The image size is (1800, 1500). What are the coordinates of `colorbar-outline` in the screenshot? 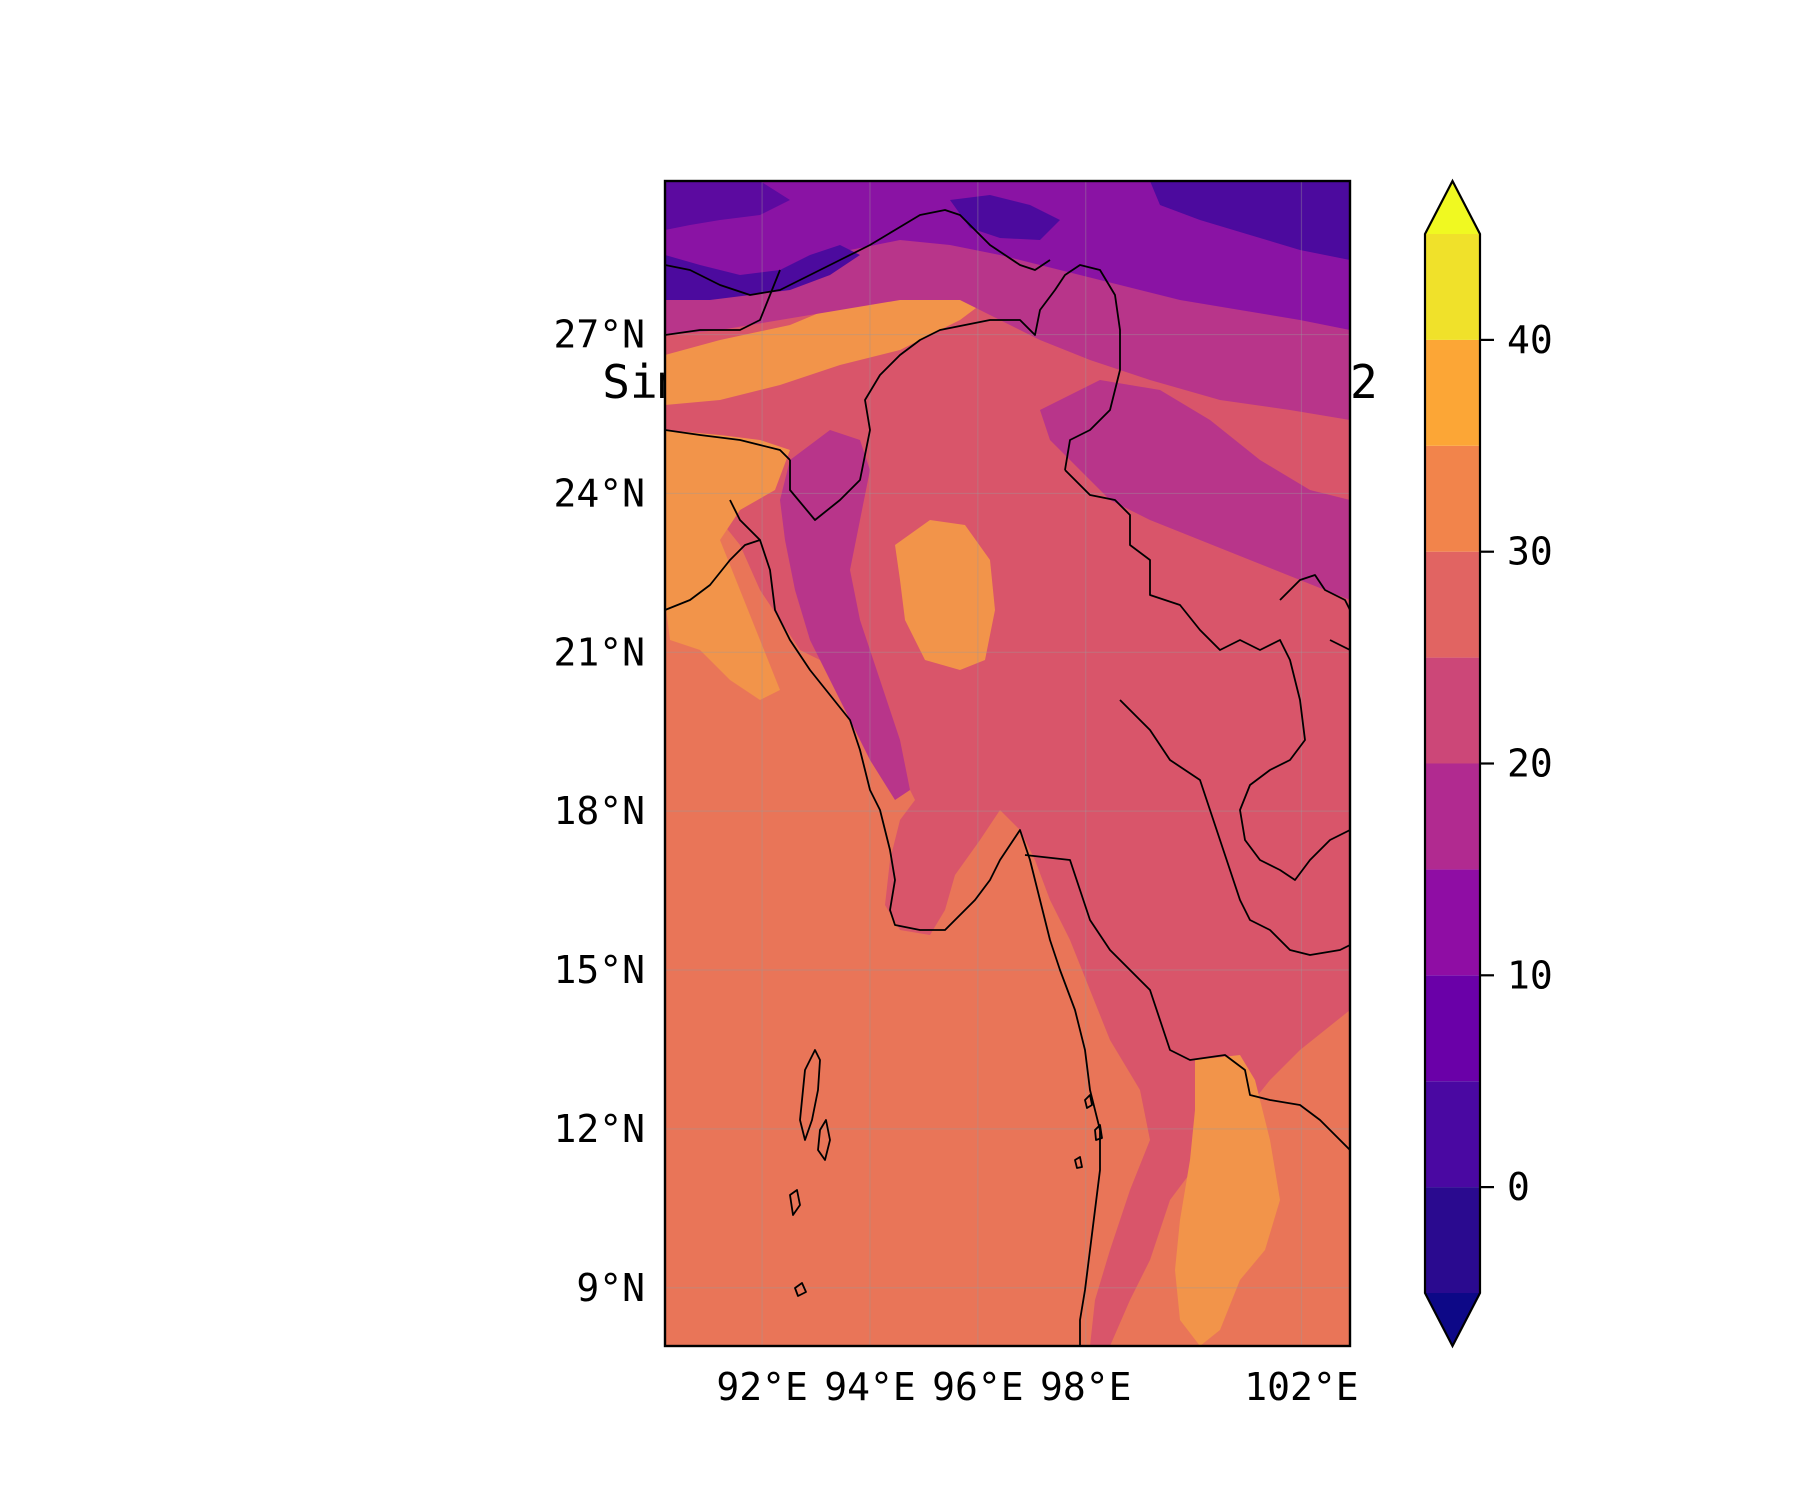 It's located at (1452, 763).